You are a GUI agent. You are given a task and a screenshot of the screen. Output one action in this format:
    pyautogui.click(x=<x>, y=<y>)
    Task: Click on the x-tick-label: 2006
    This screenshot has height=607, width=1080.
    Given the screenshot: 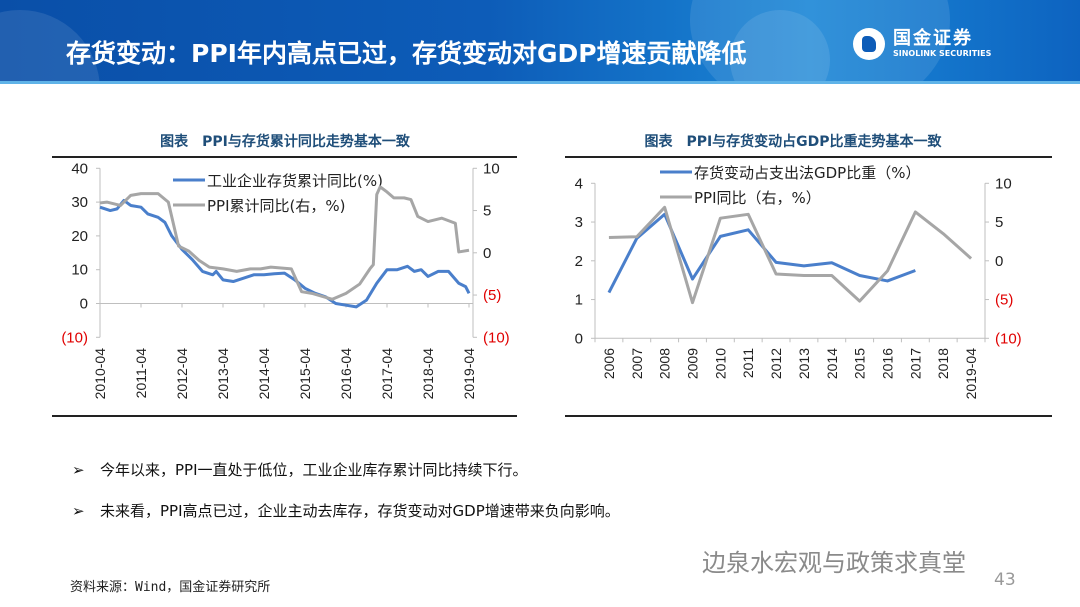 What is the action you would take?
    pyautogui.click(x=609, y=363)
    